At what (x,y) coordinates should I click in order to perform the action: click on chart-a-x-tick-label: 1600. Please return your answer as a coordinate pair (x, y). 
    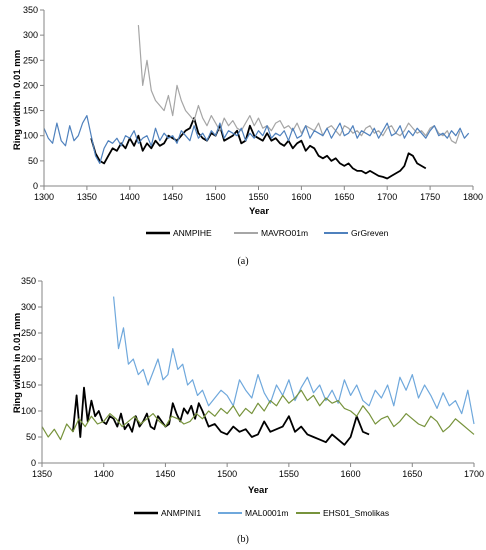
    Looking at the image, I should click on (301, 197).